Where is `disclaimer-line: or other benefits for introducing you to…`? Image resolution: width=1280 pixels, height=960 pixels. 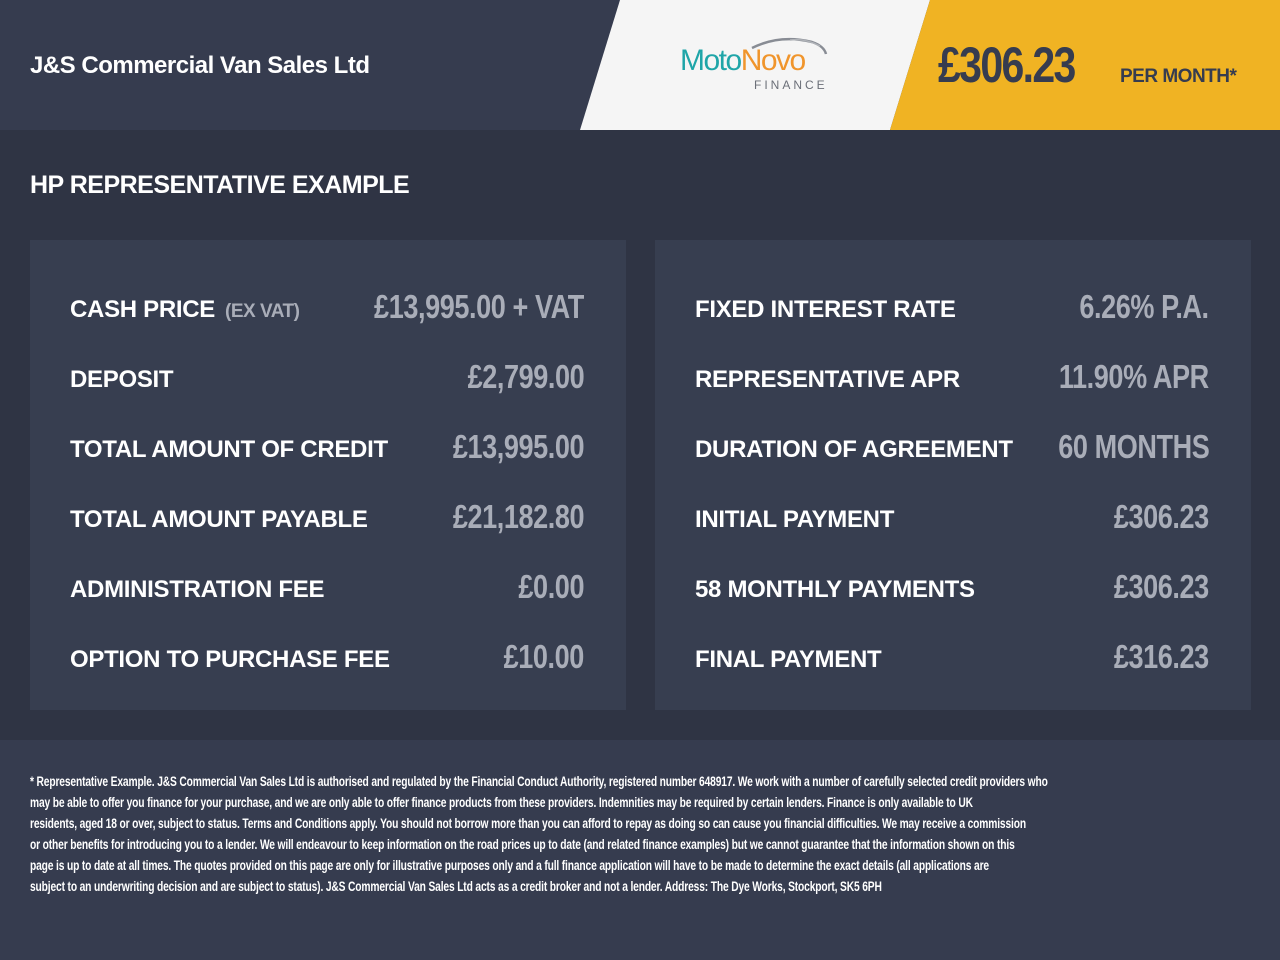
disclaimer-line: or other benefits for introducing you to… is located at coordinates (522, 844).